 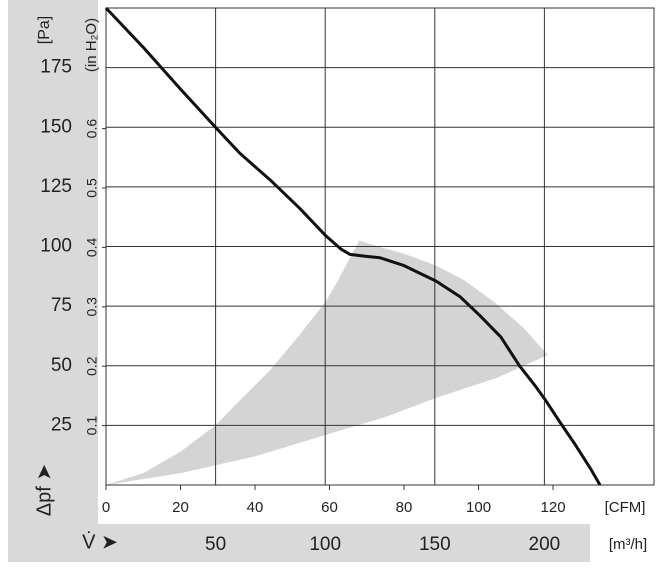 What do you see at coordinates (329, 507) in the screenshot?
I see `x-tick-label: 60` at bounding box center [329, 507].